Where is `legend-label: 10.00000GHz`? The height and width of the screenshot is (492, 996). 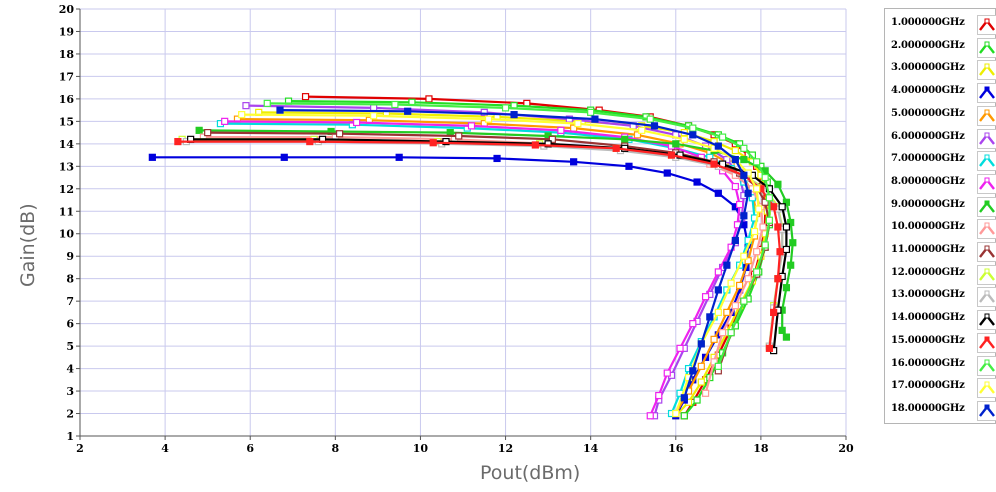 legend-label: 10.00000GHz is located at coordinates (928, 227).